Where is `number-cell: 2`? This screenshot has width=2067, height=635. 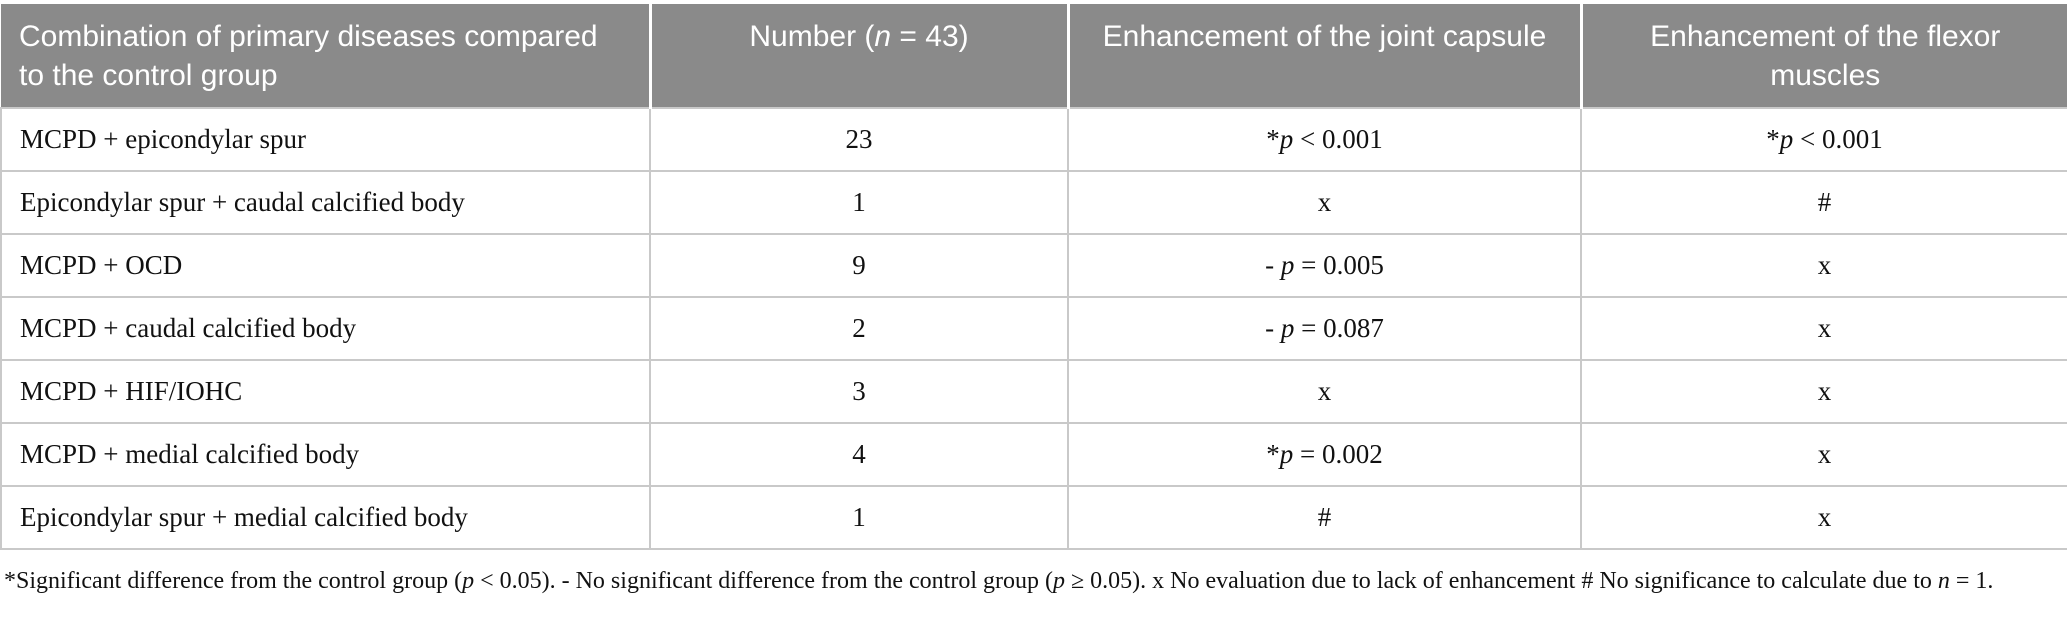 number-cell: 2 is located at coordinates (859, 328).